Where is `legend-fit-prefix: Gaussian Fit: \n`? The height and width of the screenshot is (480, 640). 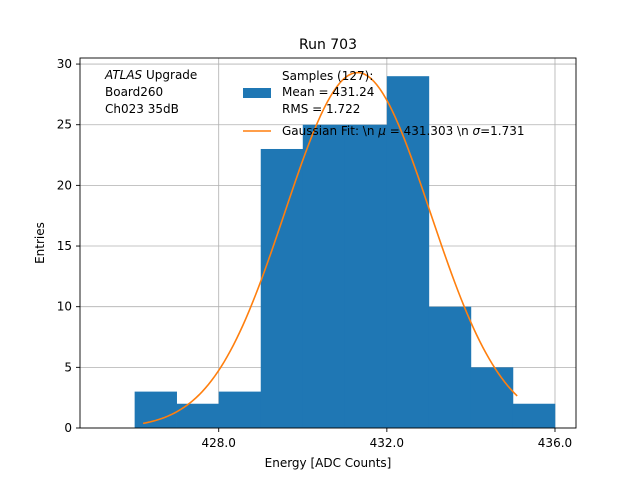 legend-fit-prefix: Gaussian Fit: \n is located at coordinates (330, 131).